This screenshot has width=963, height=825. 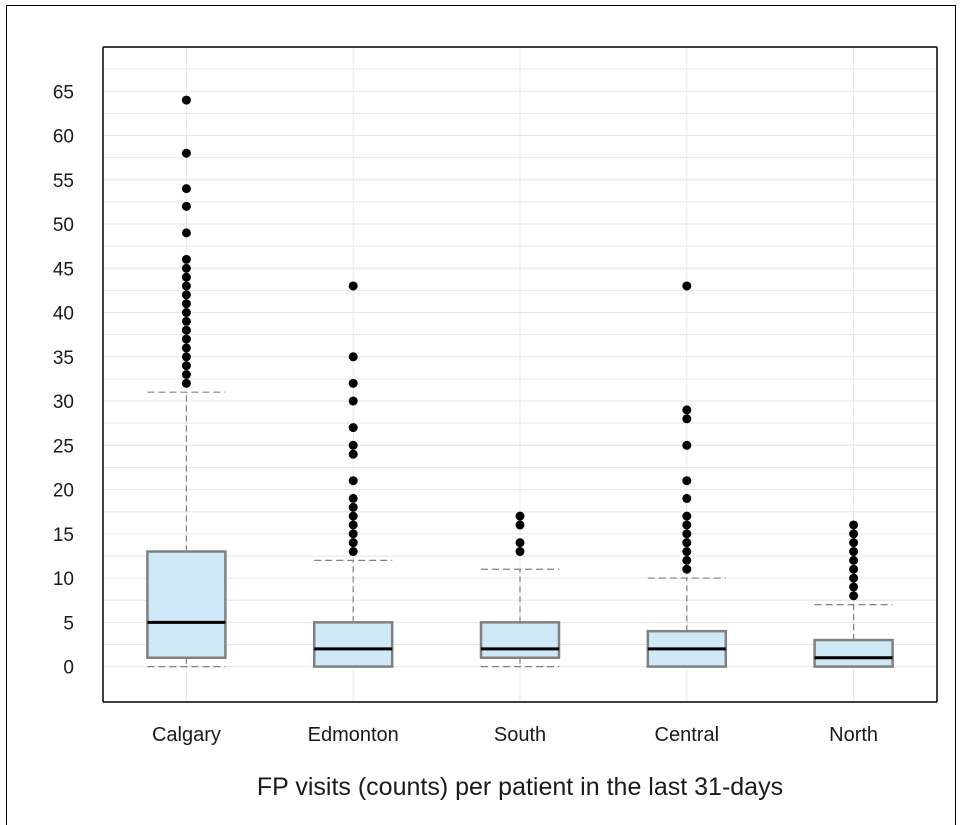 What do you see at coordinates (186, 604) in the screenshot?
I see `box-calgary` at bounding box center [186, 604].